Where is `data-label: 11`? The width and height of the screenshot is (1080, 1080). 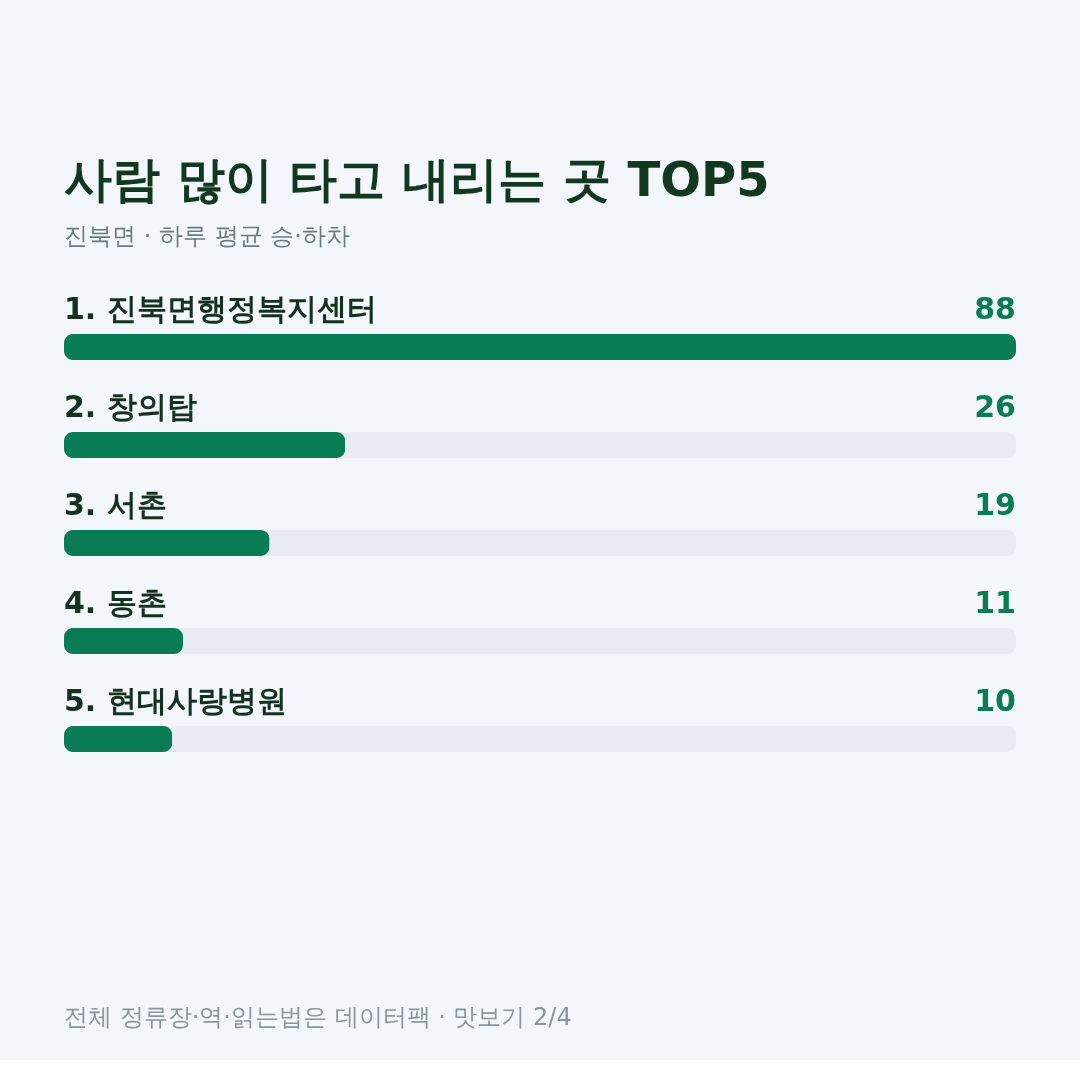 data-label: 11 is located at coordinates (995, 602).